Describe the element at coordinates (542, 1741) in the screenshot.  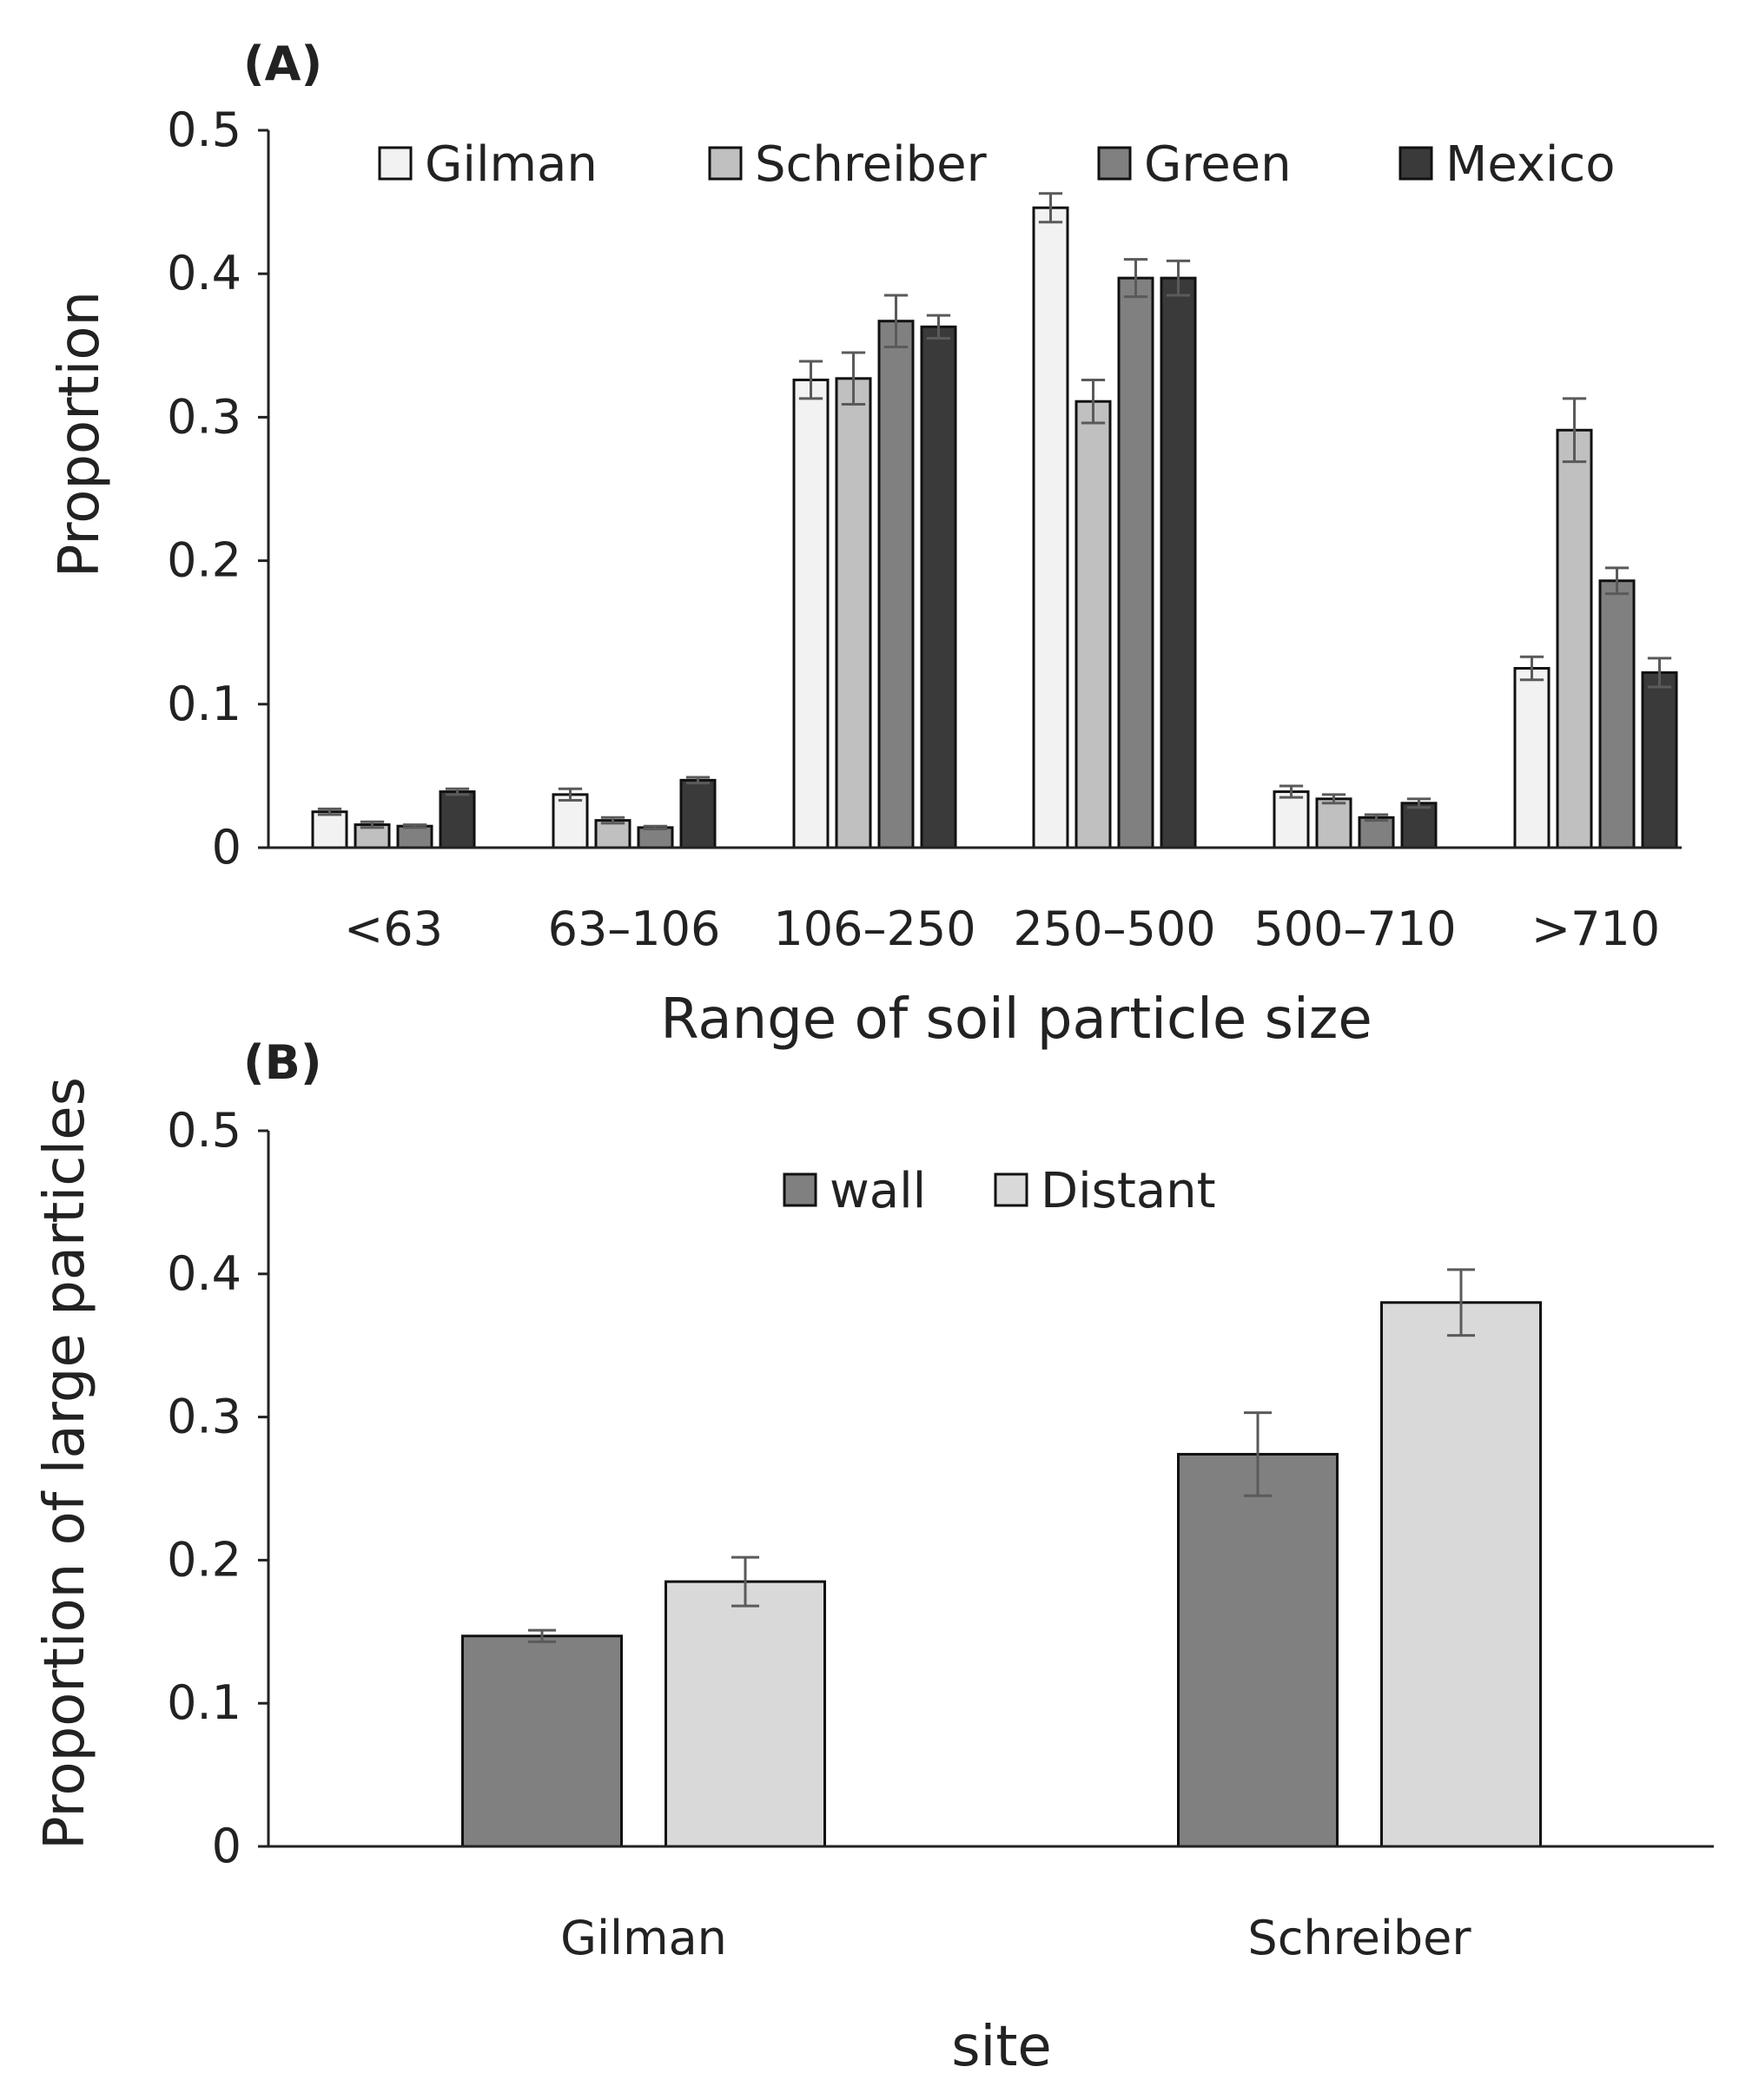
I see `bar-wall-gilman` at that location.